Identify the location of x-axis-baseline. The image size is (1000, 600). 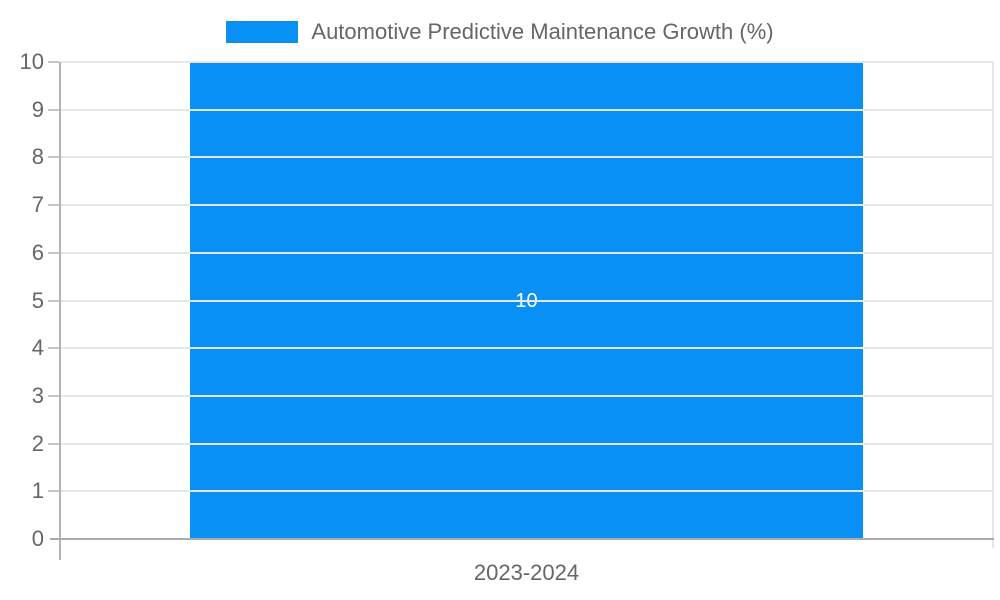
(522, 539).